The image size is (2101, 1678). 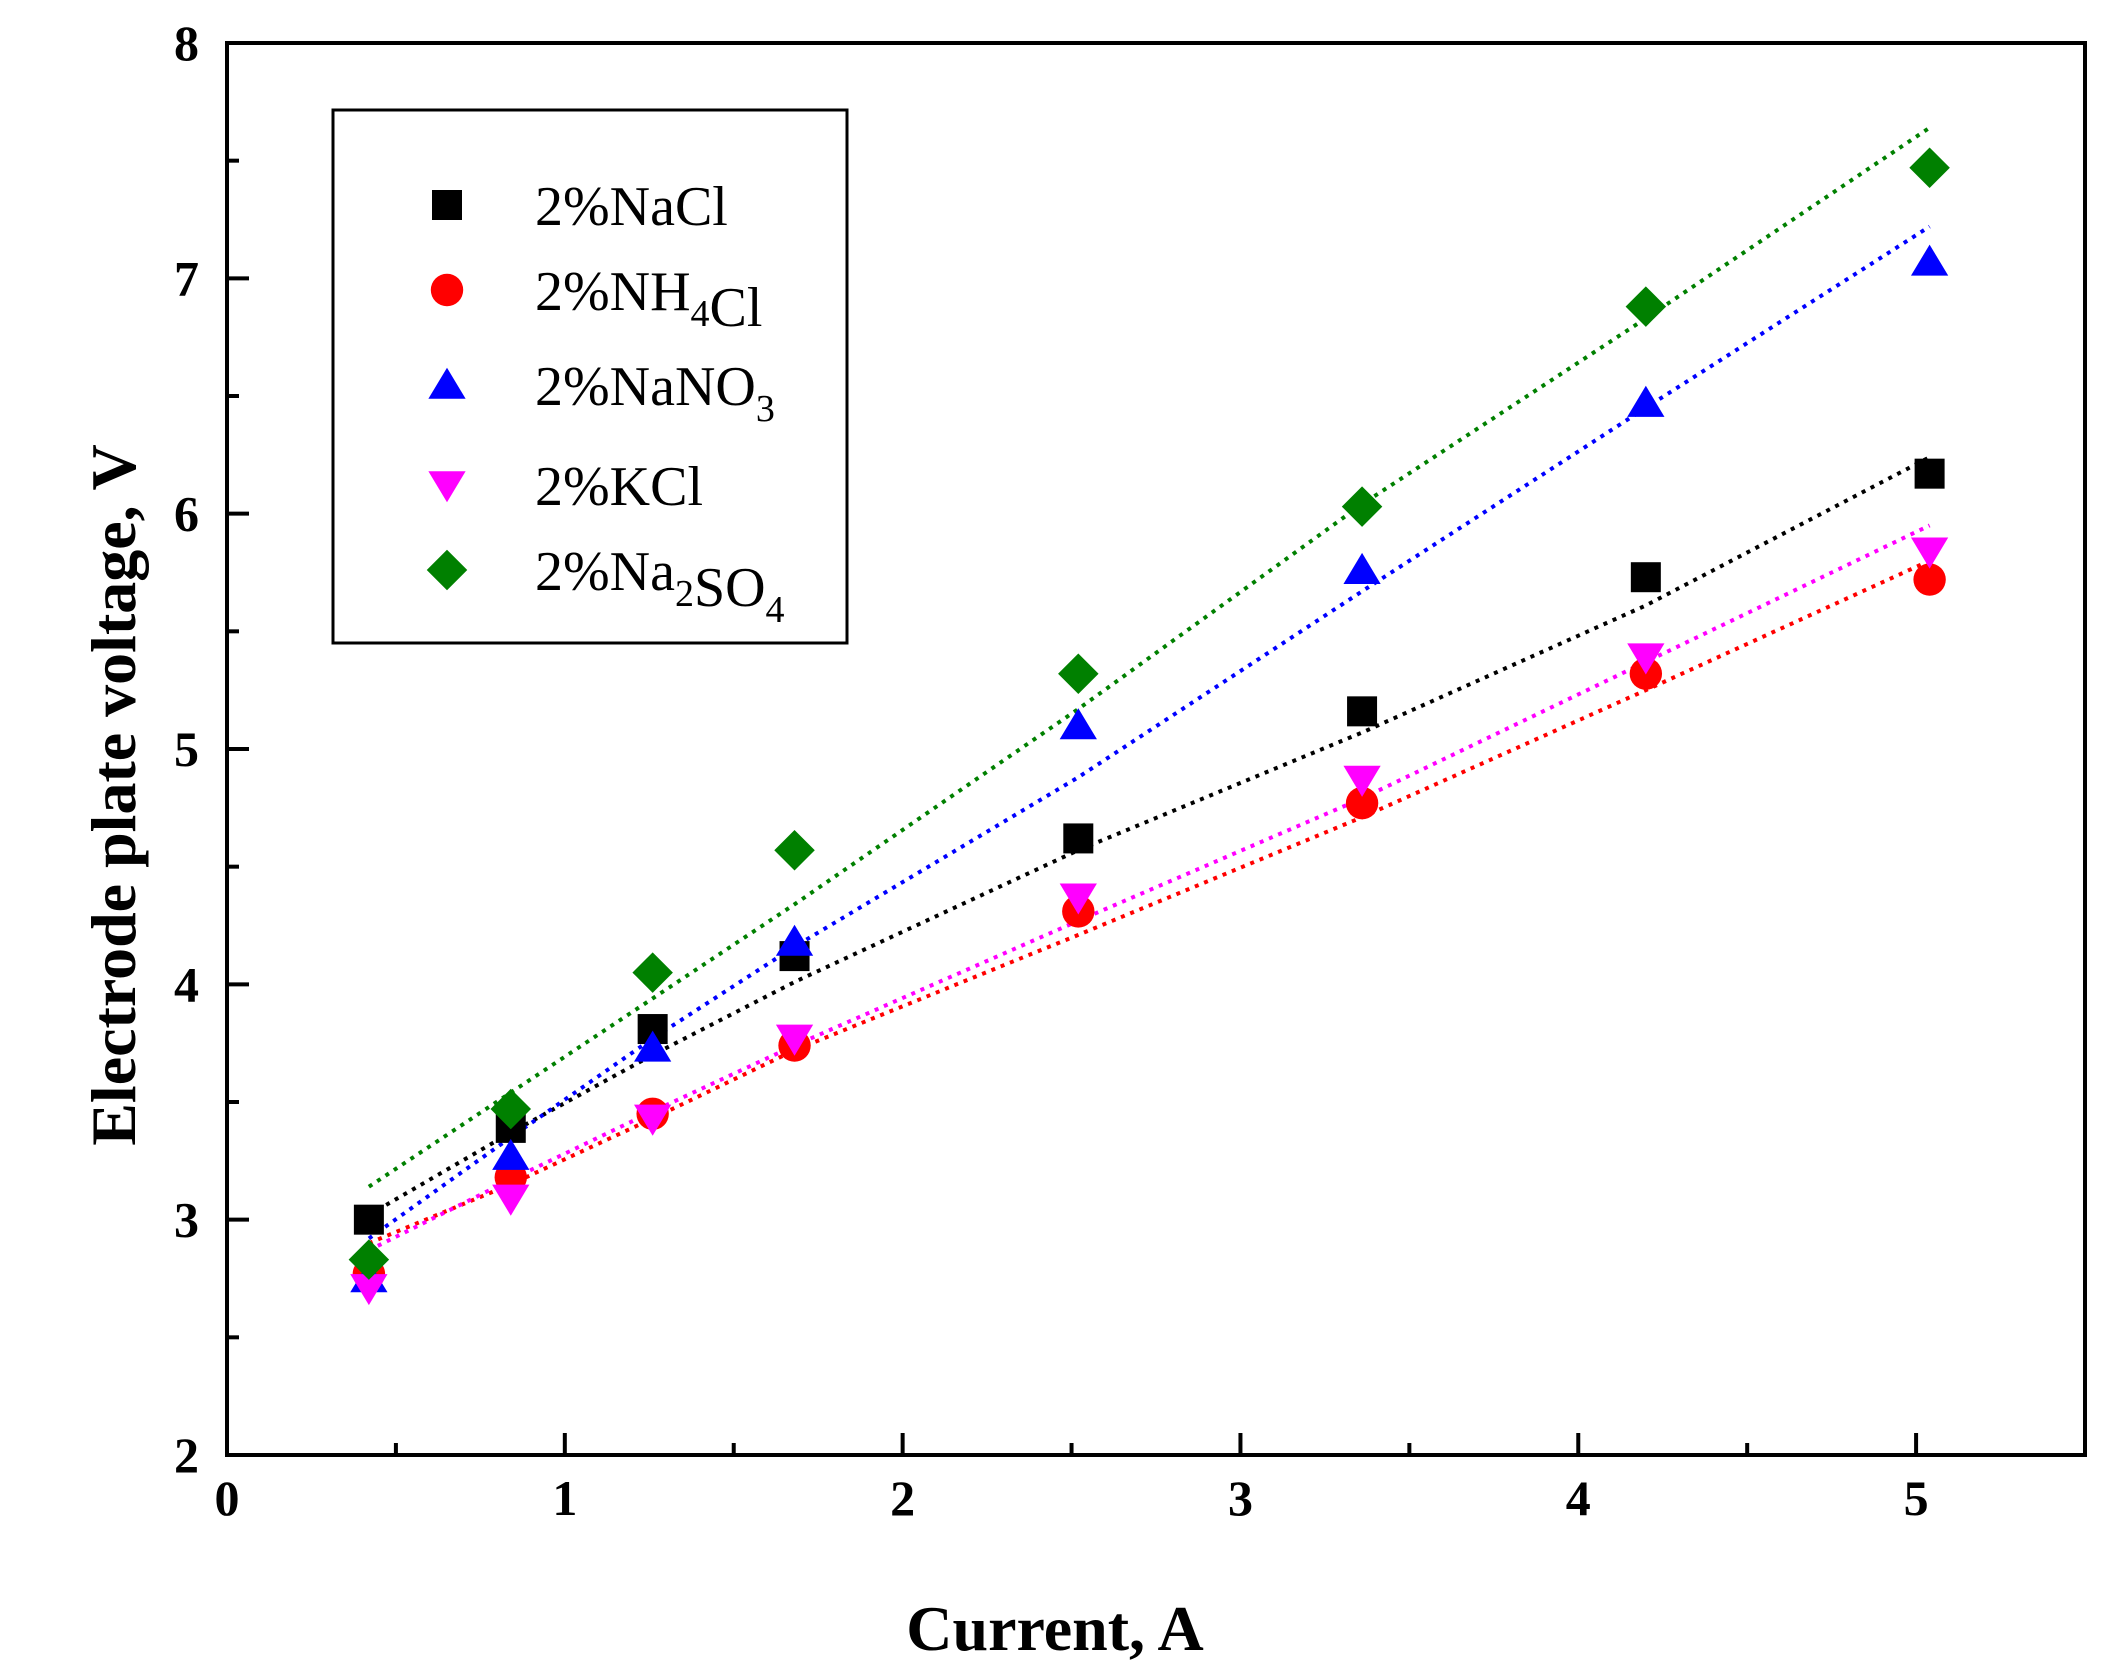 I want to click on x-tick-label: 2, so click(x=902, y=1498).